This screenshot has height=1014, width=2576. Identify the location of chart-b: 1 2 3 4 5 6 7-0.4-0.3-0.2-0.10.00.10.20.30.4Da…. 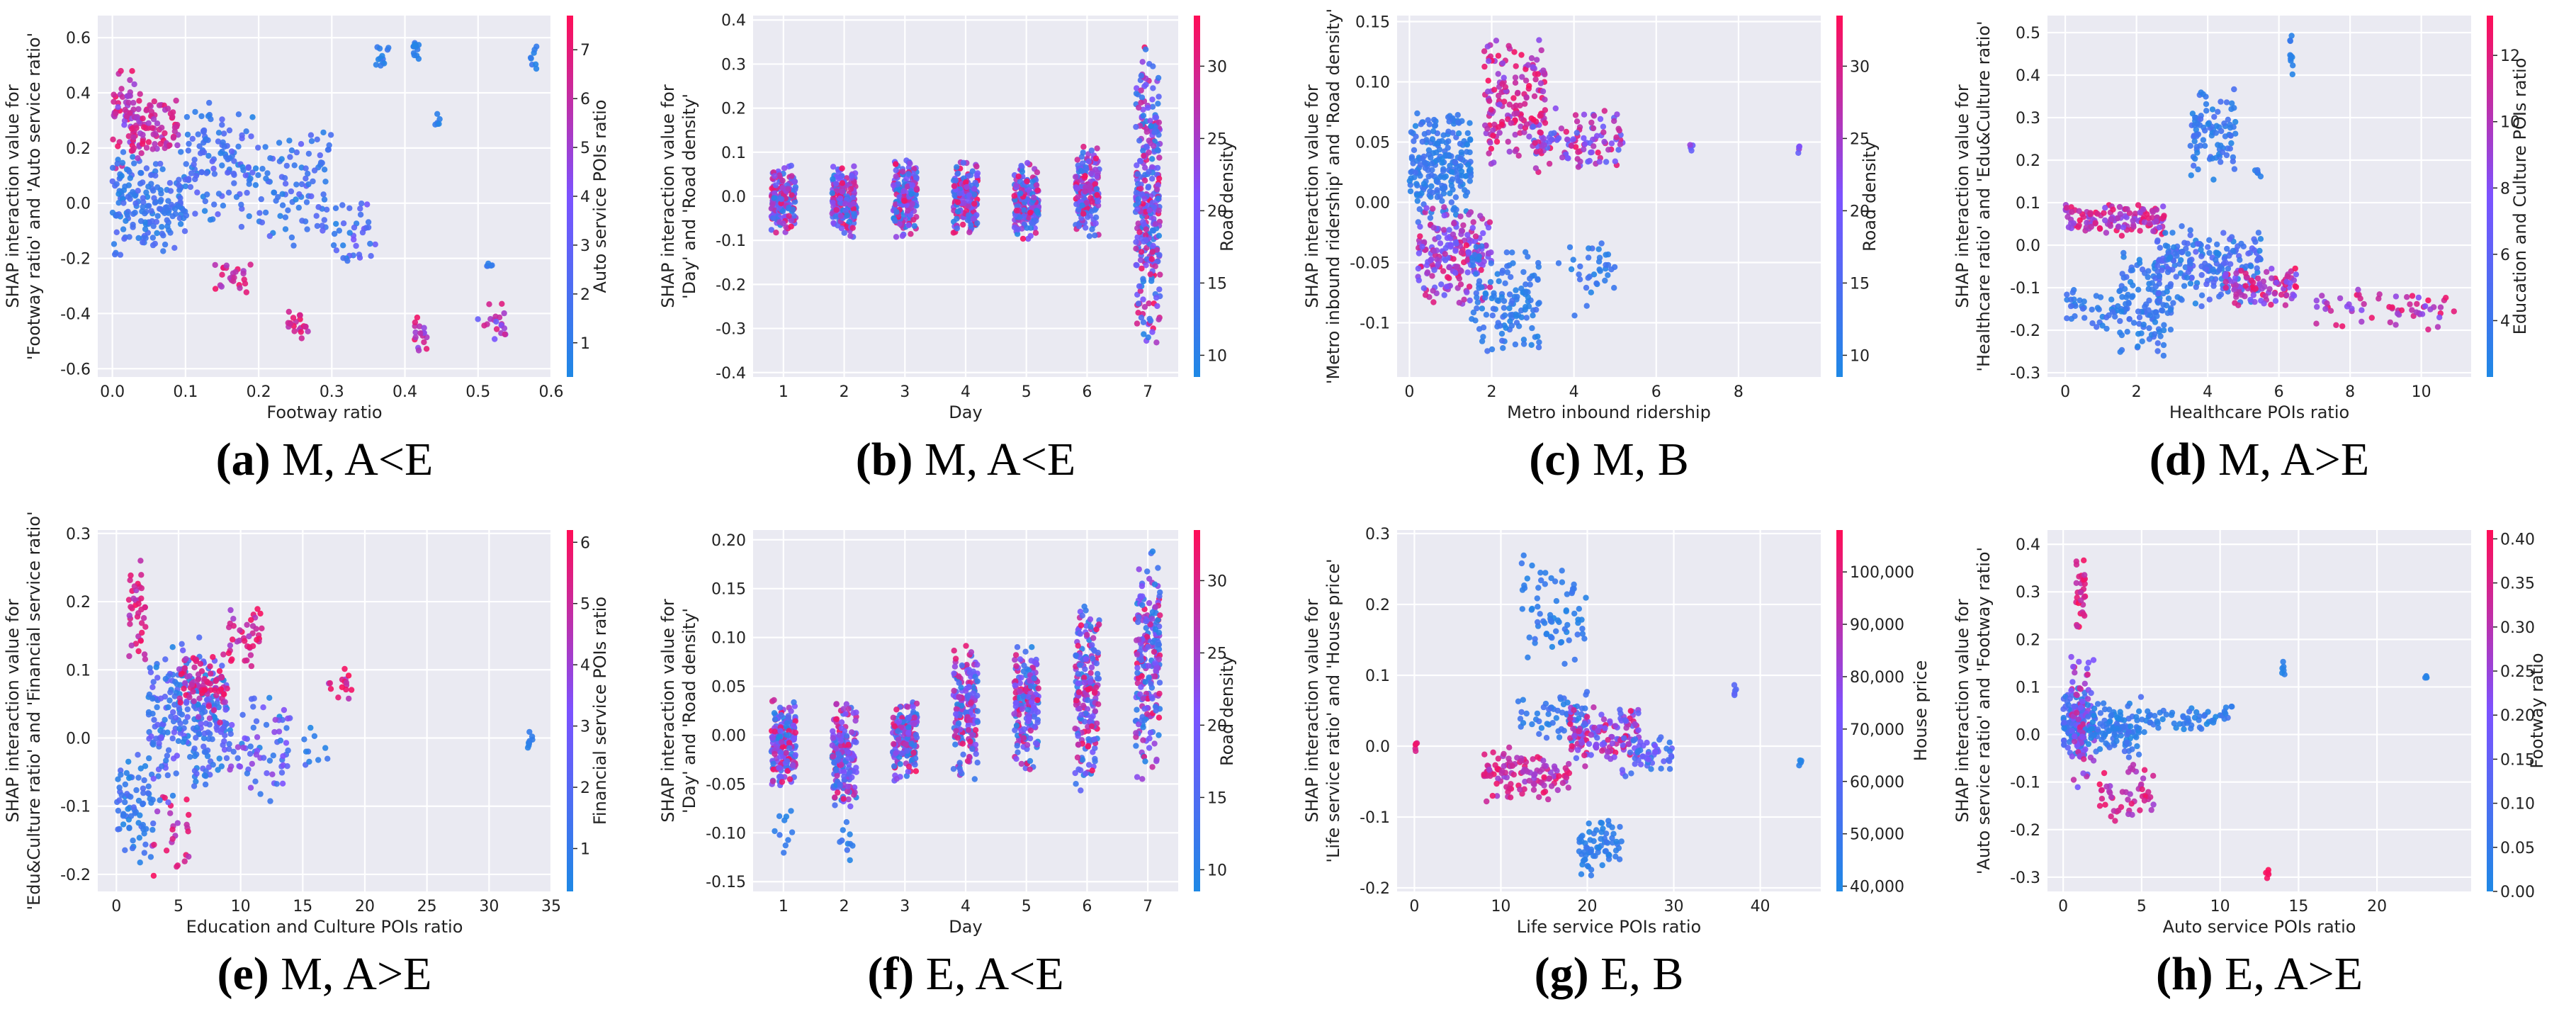
(947, 248).